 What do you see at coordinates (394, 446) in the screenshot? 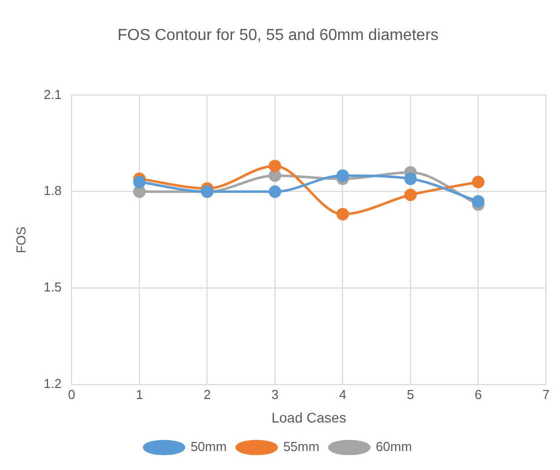
I see `legend-label: 60mm` at bounding box center [394, 446].